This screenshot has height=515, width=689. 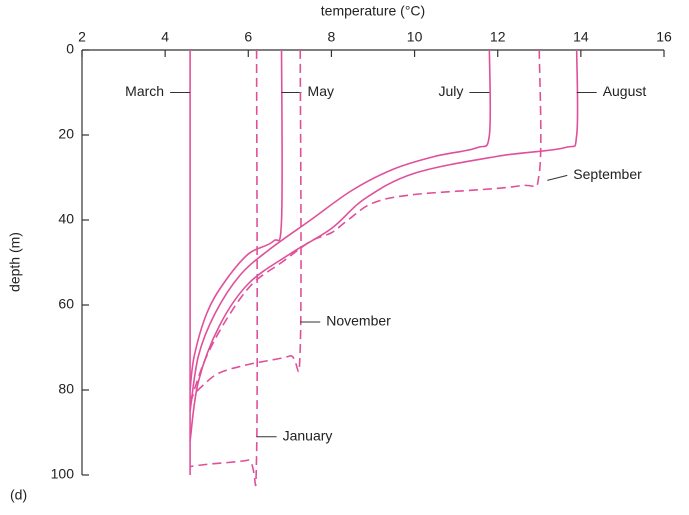 I want to click on x-tick-label: 4, so click(x=165, y=37).